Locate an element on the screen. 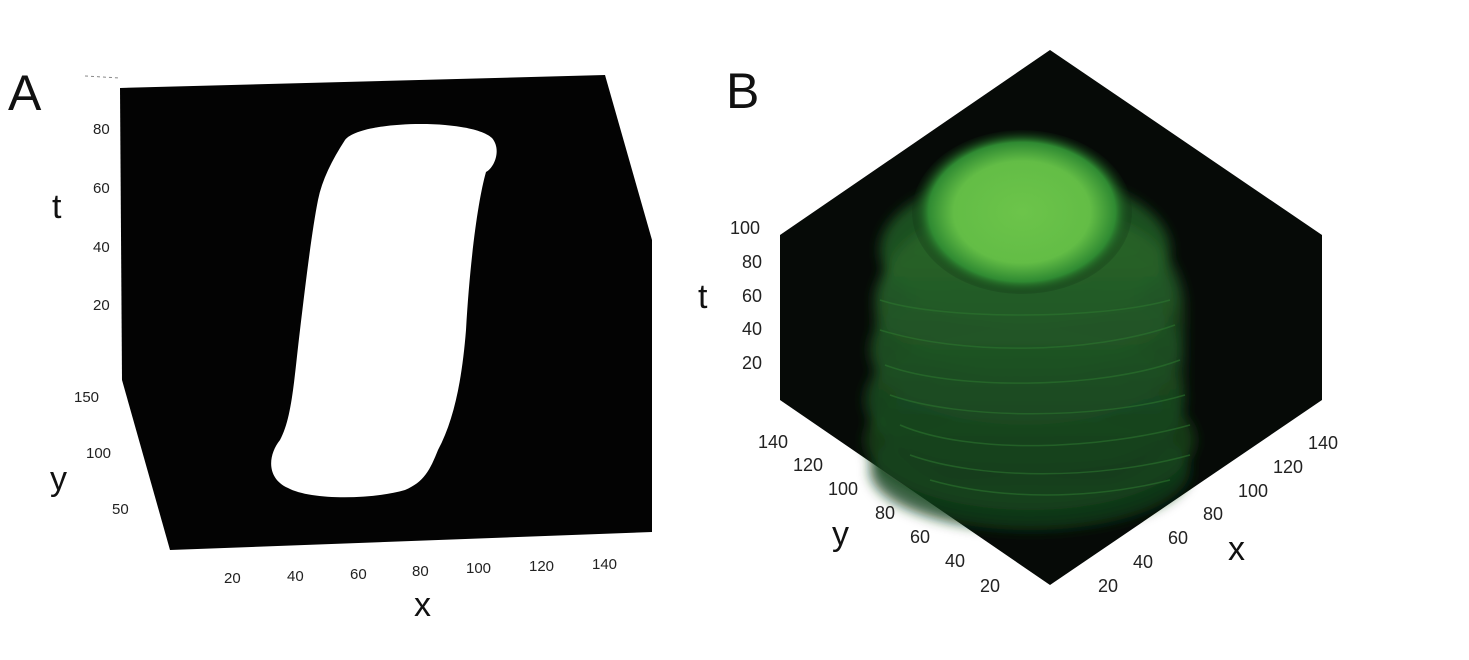 Image resolution: width=1469 pixels, height=660 pixels. panel-a-y-ticks: 150 100 50 is located at coordinates (101, 453).